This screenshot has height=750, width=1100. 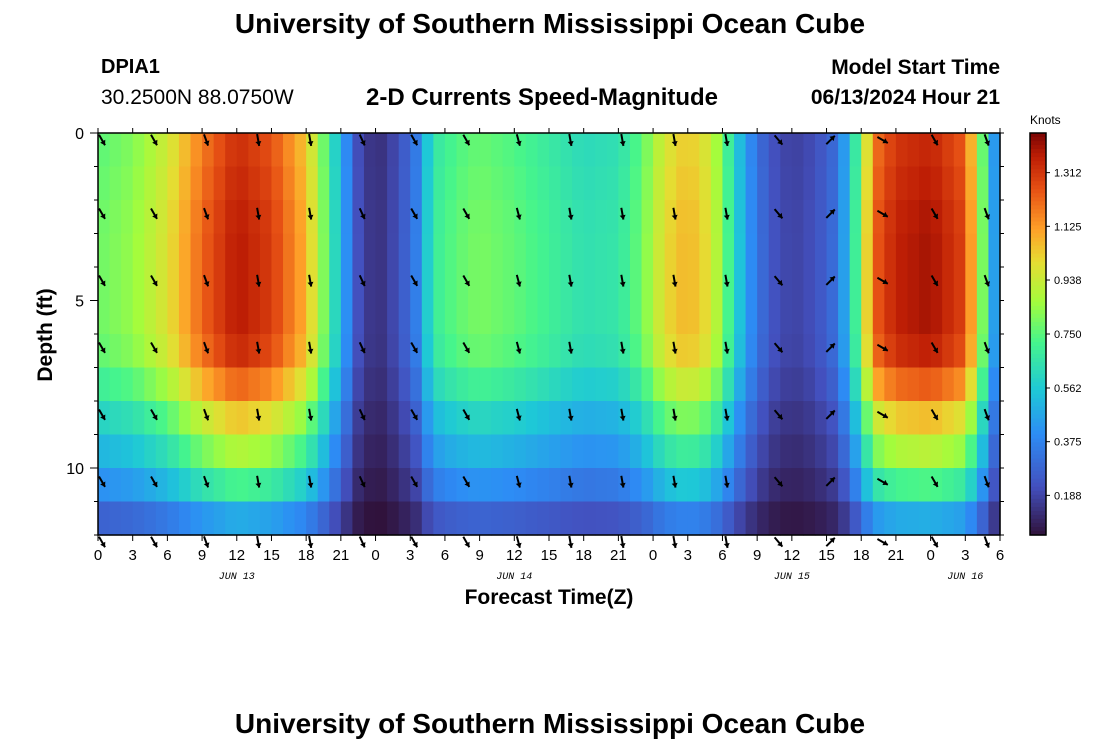 I want to click on date-label: JUN 15, so click(x=792, y=577).